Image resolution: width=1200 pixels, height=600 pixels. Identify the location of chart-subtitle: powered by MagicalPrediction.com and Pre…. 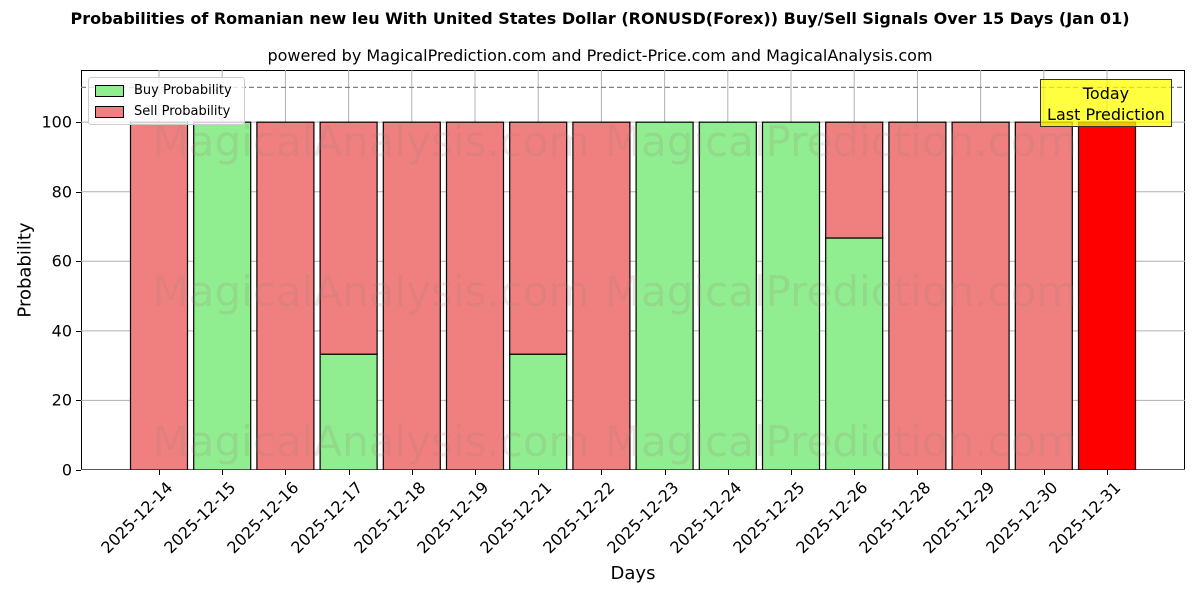
(600, 55).